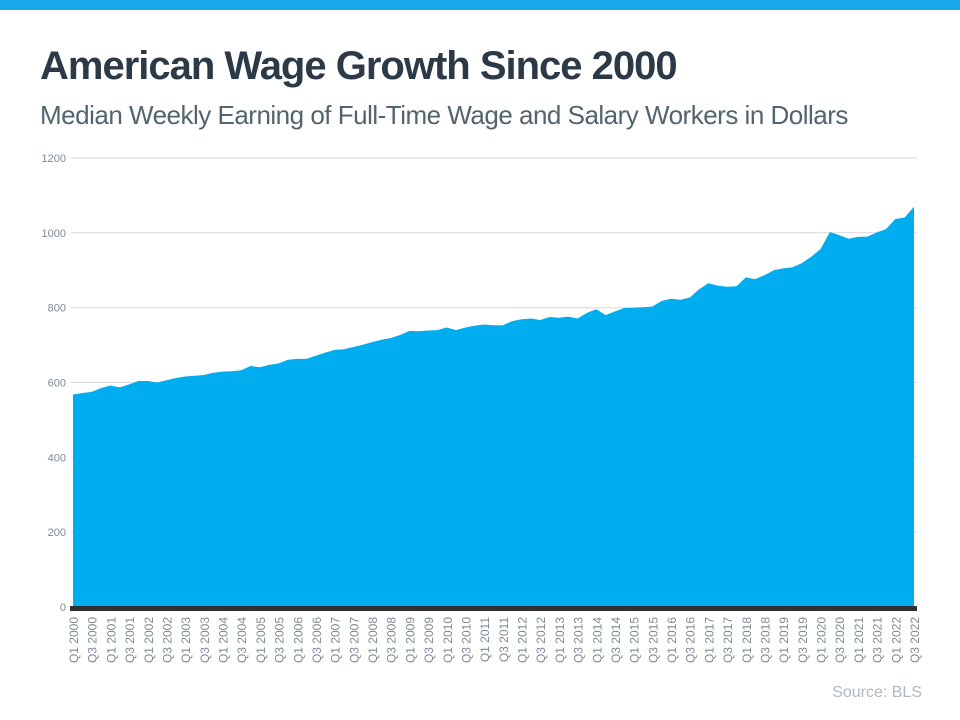  Describe the element at coordinates (878, 640) in the screenshot. I see `x-axis-tick-label: Q3 2021` at that location.